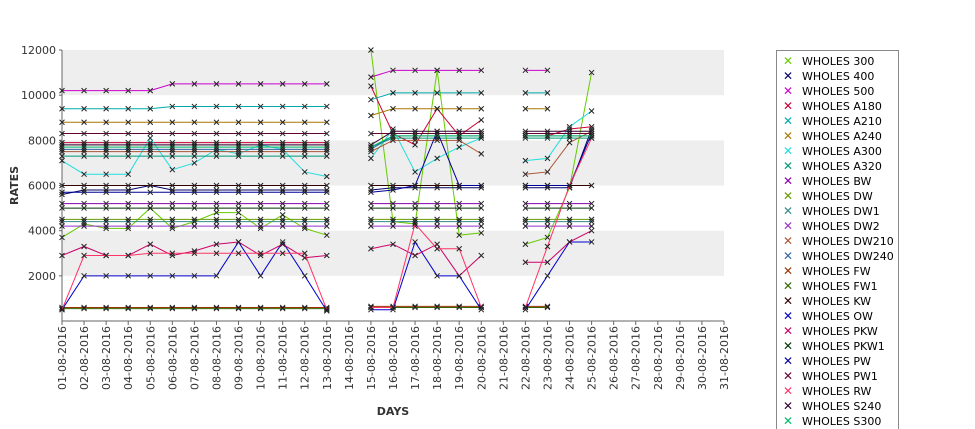 The height and width of the screenshot is (429, 975). Describe the element at coordinates (658, 358) in the screenshot. I see `x-tick-label: 28-08-2016` at that location.